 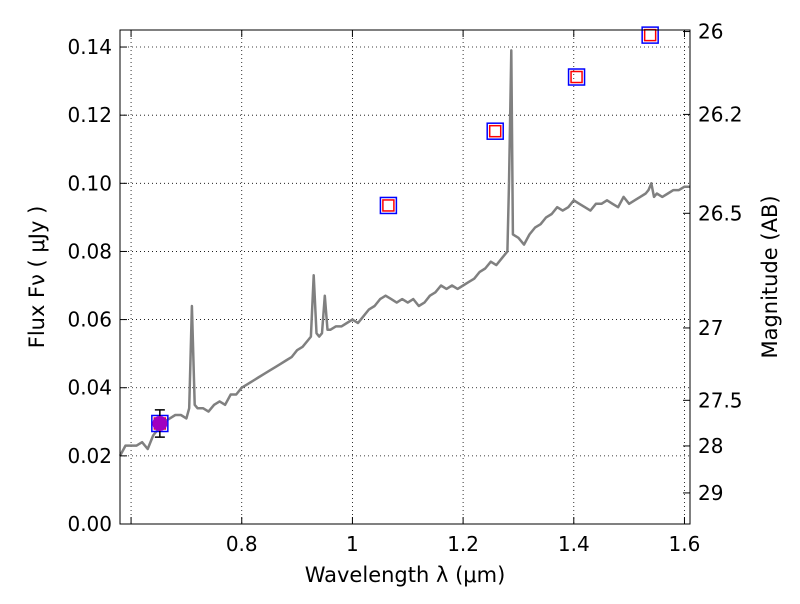 What do you see at coordinates (713, 262) in the screenshot?
I see `y2-axis-magnitude: 26 26.2 26.5 27 27.5 28 29` at bounding box center [713, 262].